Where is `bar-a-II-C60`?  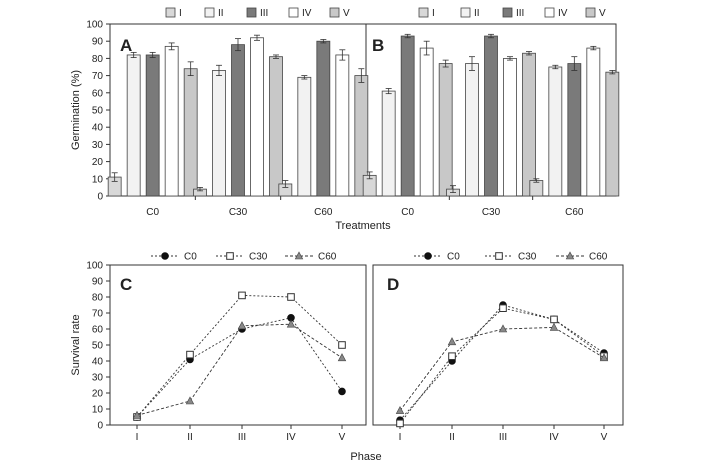 bar-a-II-C60 is located at coordinates (304, 136).